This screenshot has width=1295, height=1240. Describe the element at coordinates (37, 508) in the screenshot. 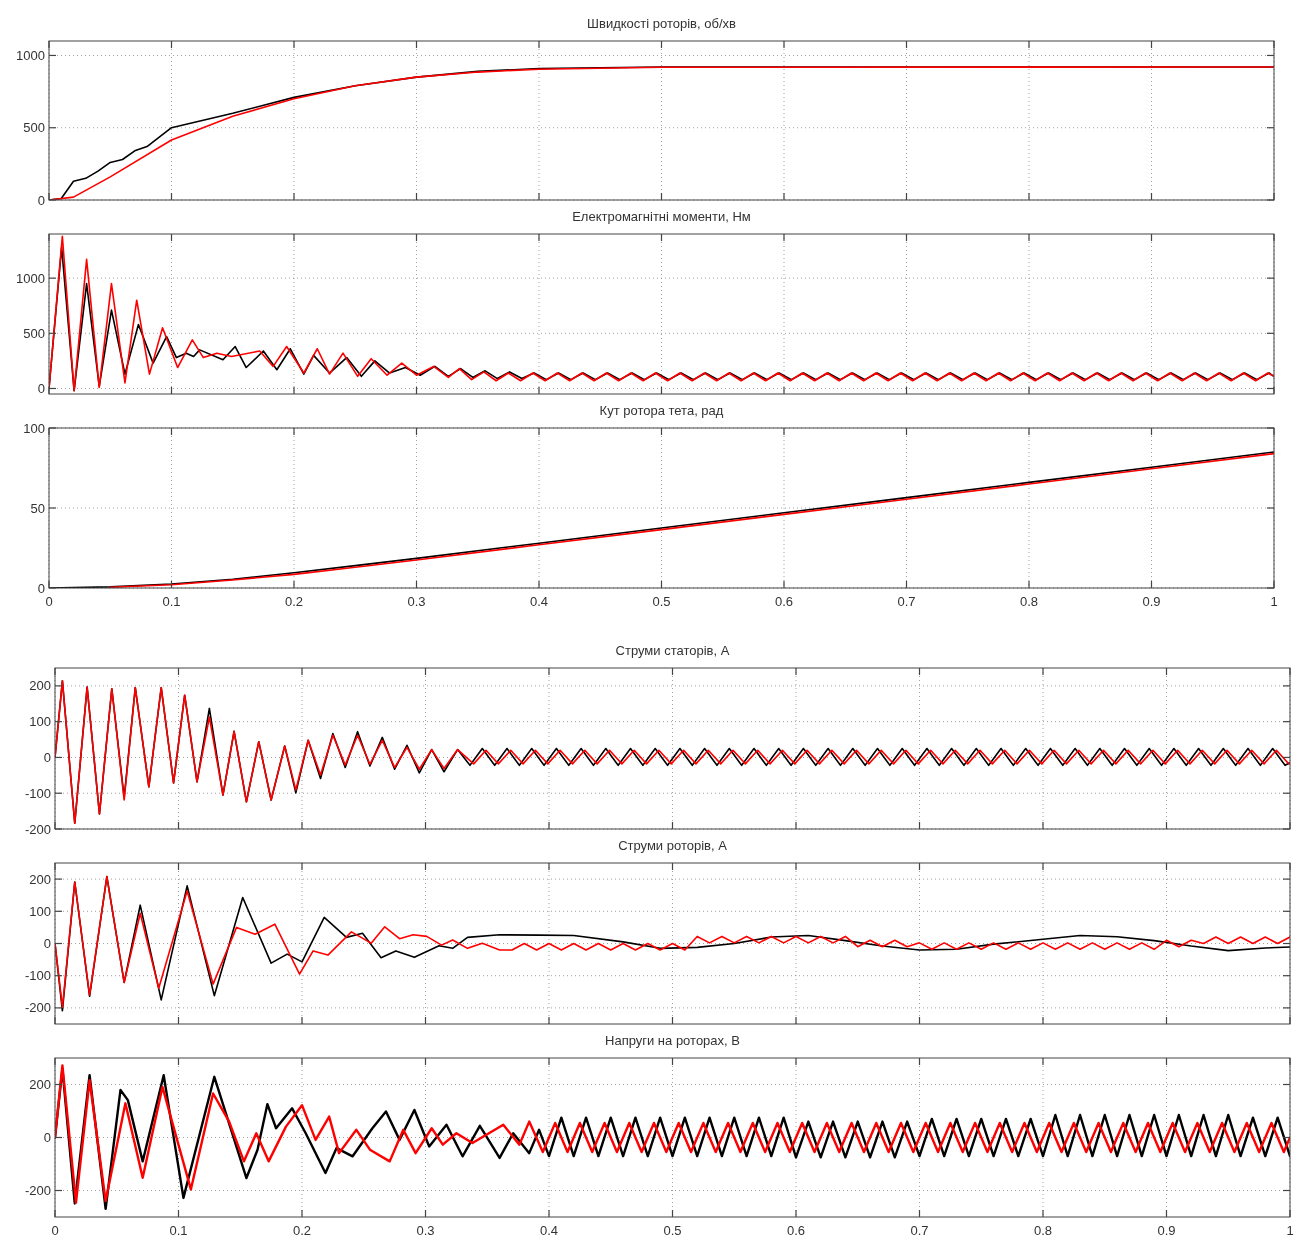

I see `y-tick-label: 50` at that location.